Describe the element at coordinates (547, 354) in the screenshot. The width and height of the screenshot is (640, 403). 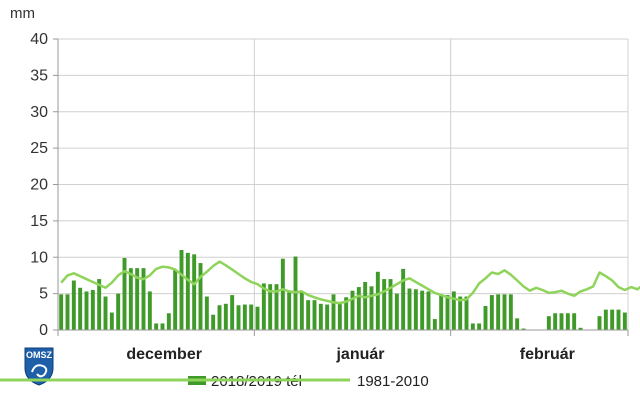
I see `month-label: február` at that location.